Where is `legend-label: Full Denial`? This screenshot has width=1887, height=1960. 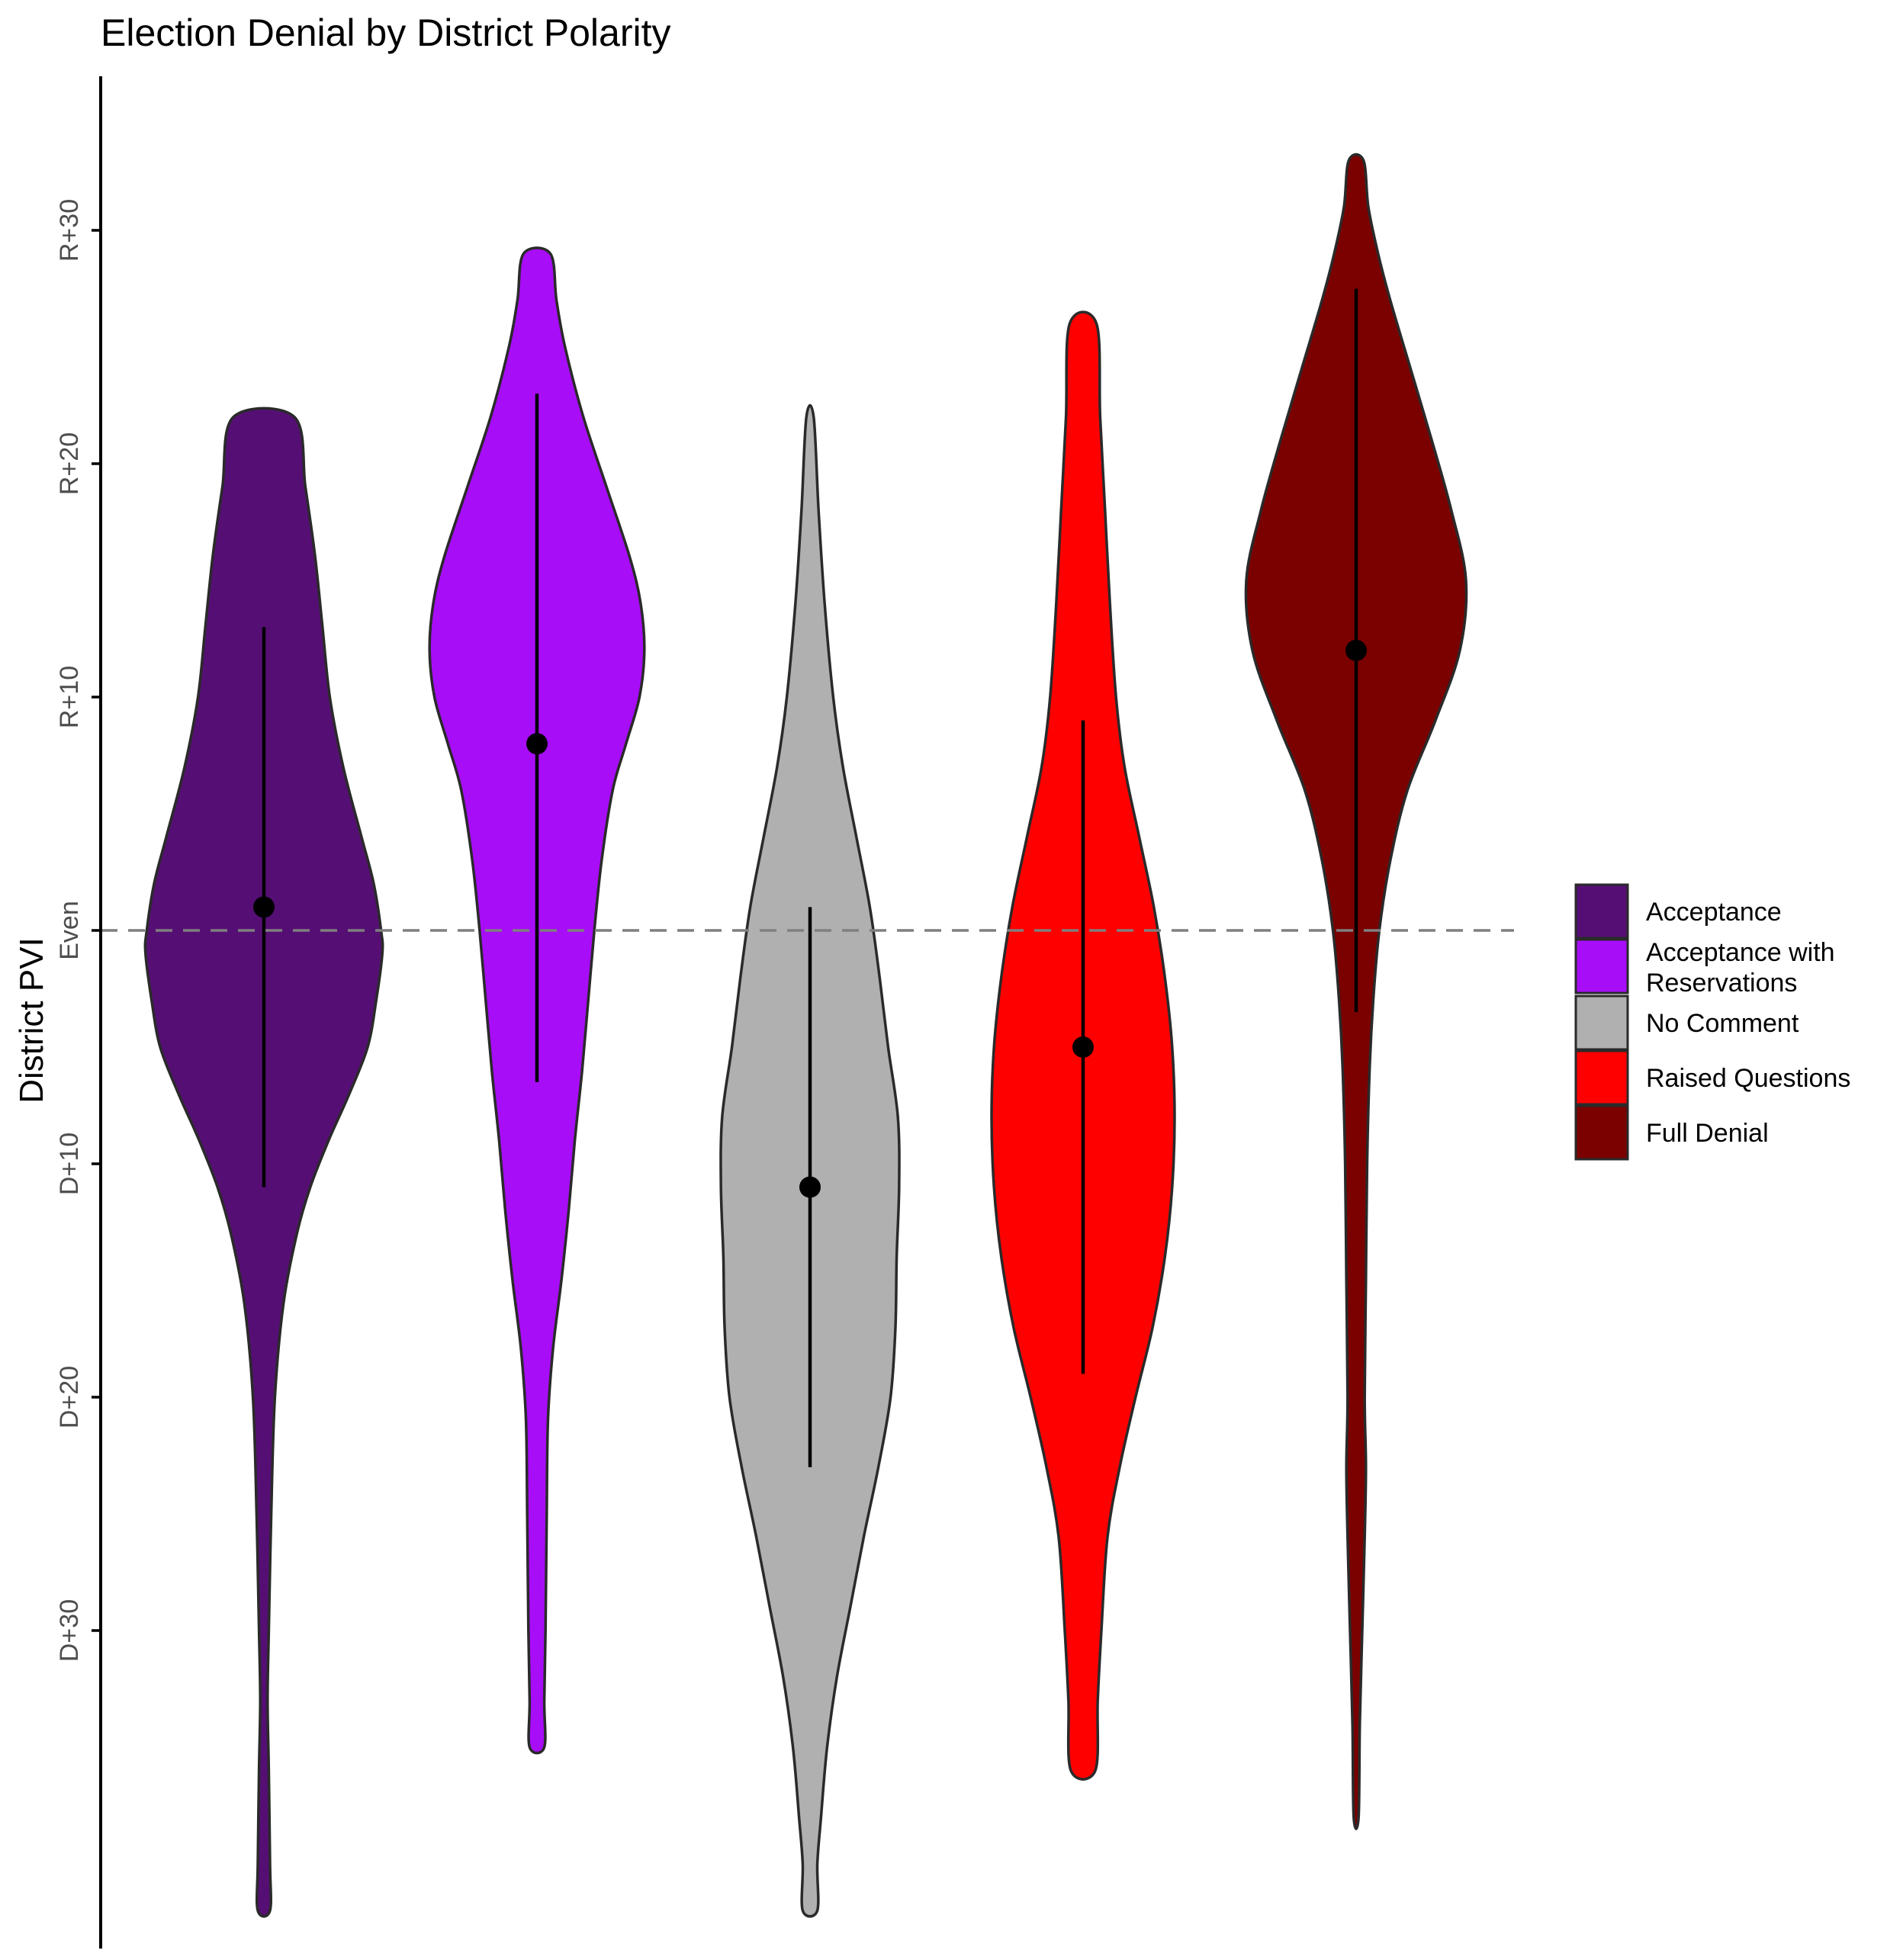 legend-label: Full Denial is located at coordinates (1707, 1133).